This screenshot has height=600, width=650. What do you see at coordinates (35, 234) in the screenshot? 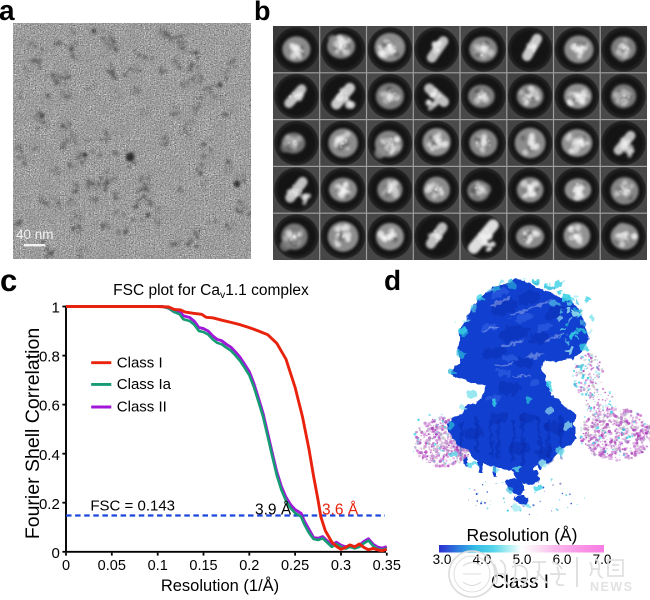
I see `svg-text: 40 nm` at bounding box center [35, 234].